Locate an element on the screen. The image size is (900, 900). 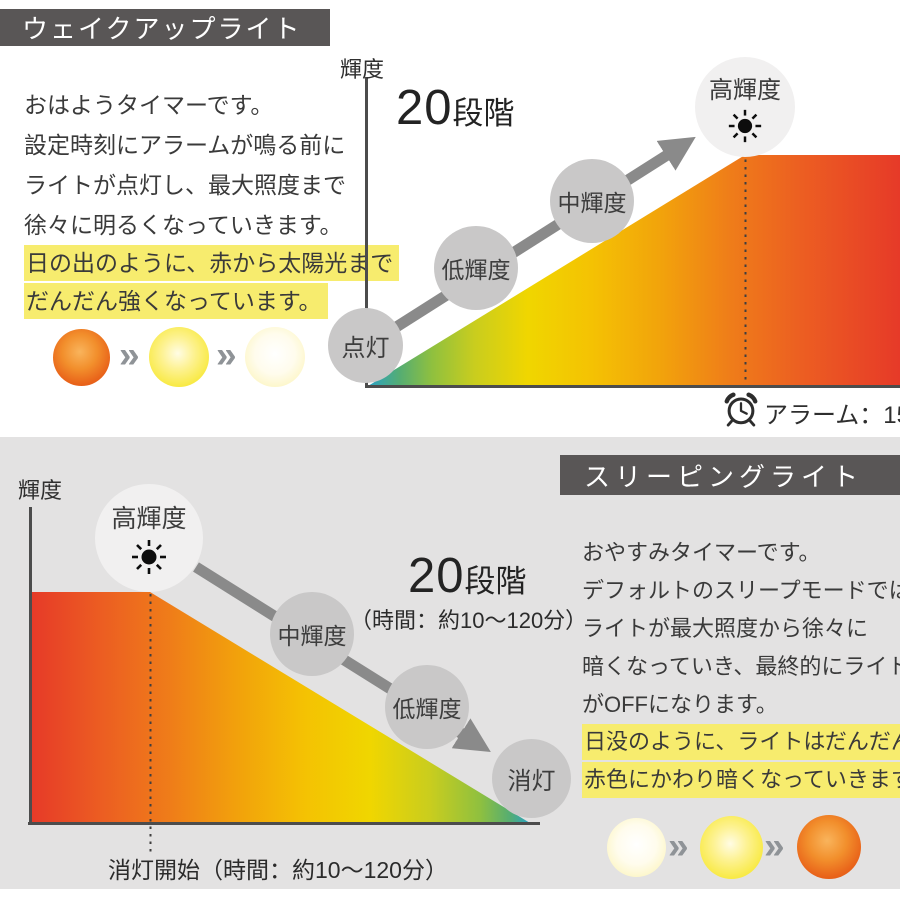
sleep-description-line: おやすみタイマーです。 is located at coordinates (701, 552).